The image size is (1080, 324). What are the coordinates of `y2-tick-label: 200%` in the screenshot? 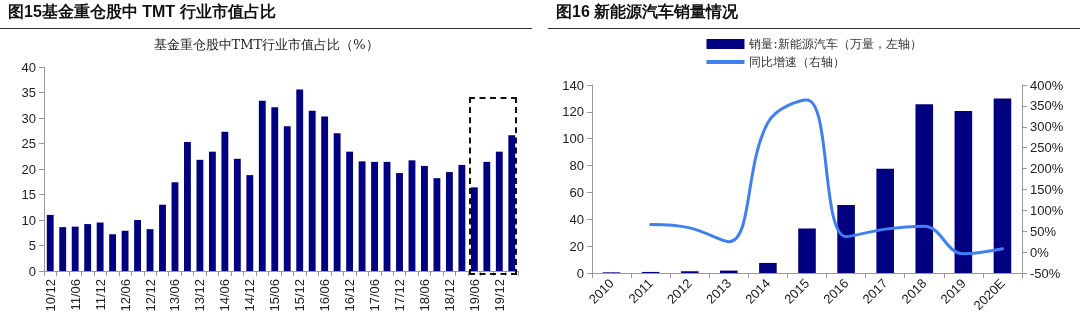 It's located at (1047, 169).